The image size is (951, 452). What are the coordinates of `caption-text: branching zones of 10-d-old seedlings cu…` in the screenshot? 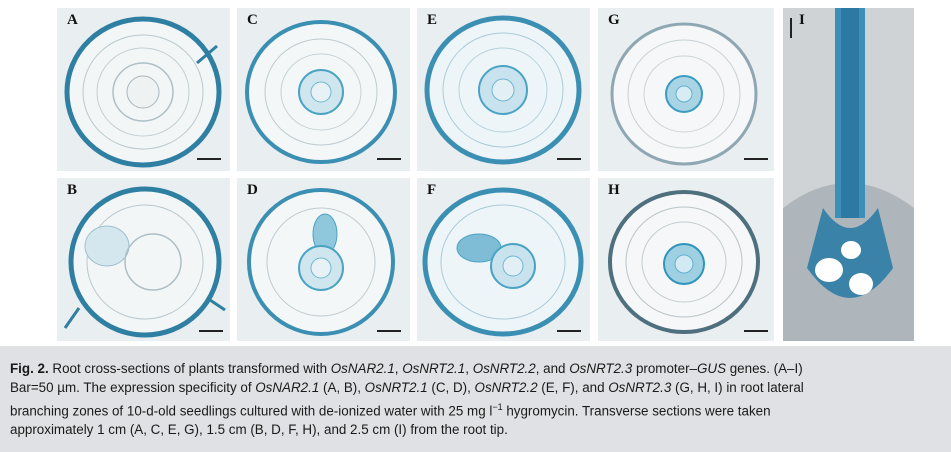 It's located at (251, 411).